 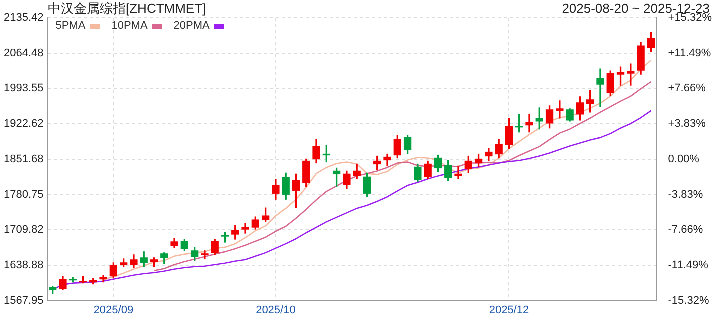 What do you see at coordinates (24, 53) in the screenshot?
I see `y-tick-label: 2064.48` at bounding box center [24, 53].